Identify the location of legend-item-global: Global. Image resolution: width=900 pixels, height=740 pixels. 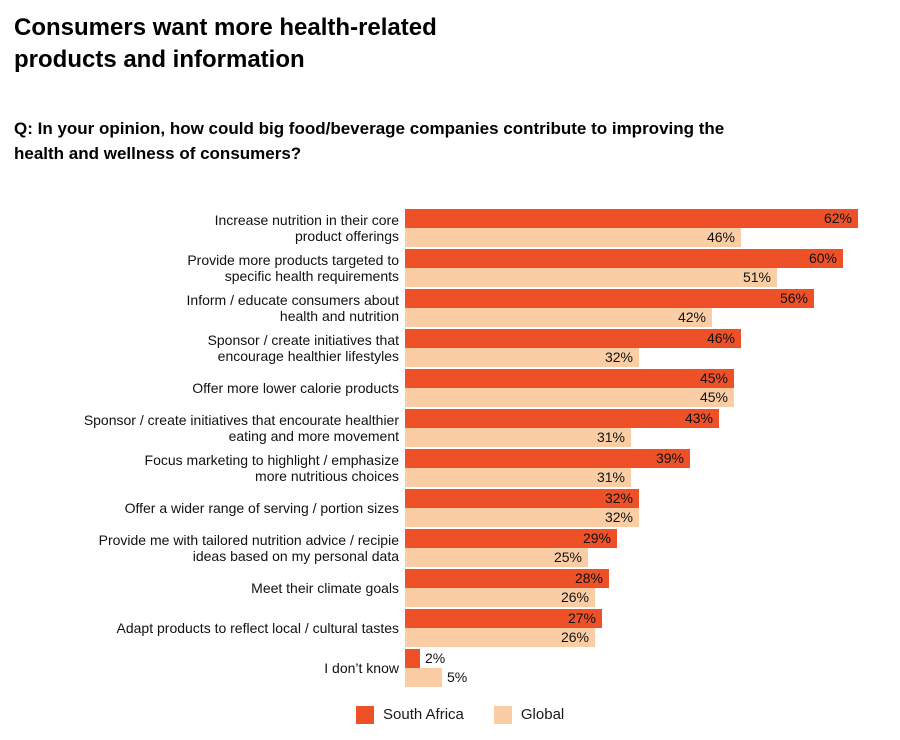
(529, 714).